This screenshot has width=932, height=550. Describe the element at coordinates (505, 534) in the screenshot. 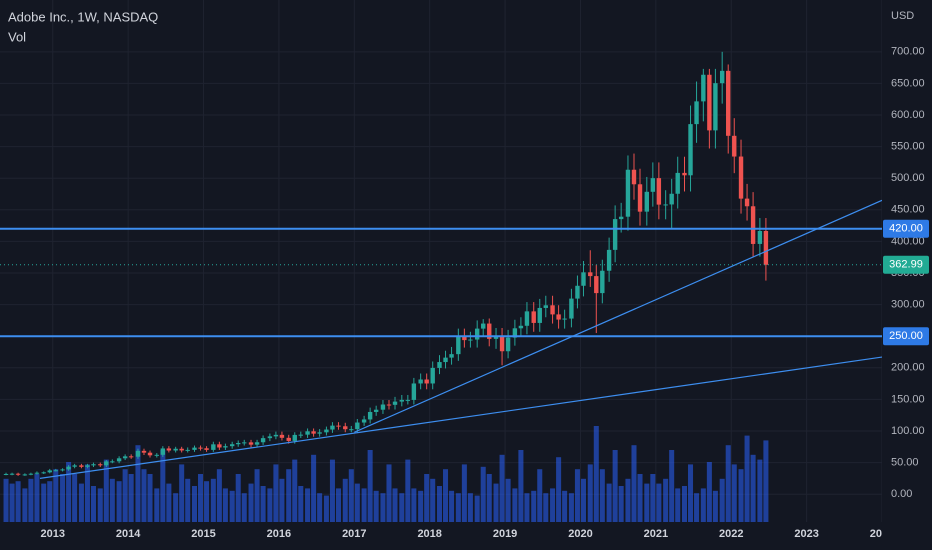

I see `x-tick-label: 2019` at that location.